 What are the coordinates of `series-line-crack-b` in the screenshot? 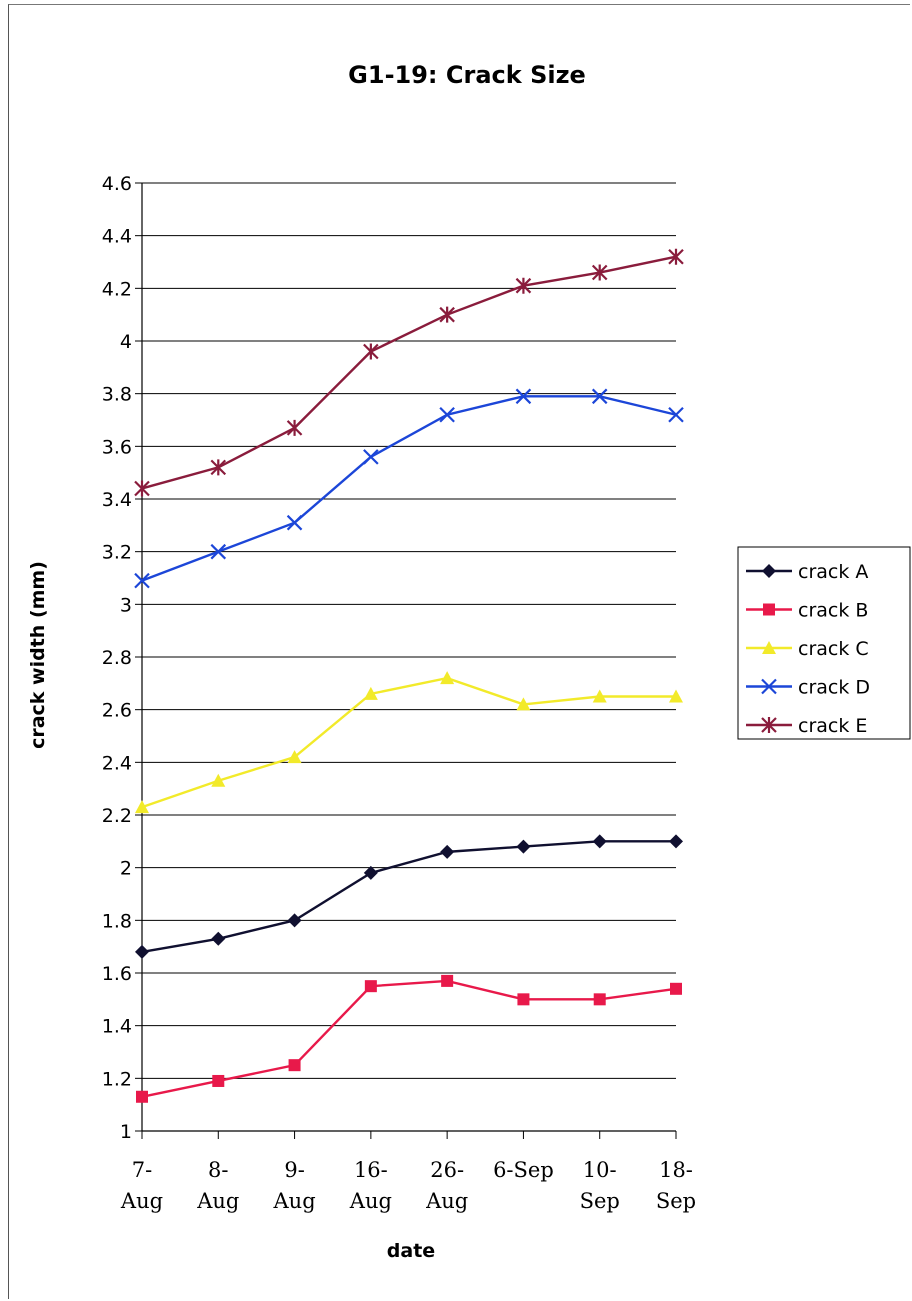 It's located at (409, 1038).